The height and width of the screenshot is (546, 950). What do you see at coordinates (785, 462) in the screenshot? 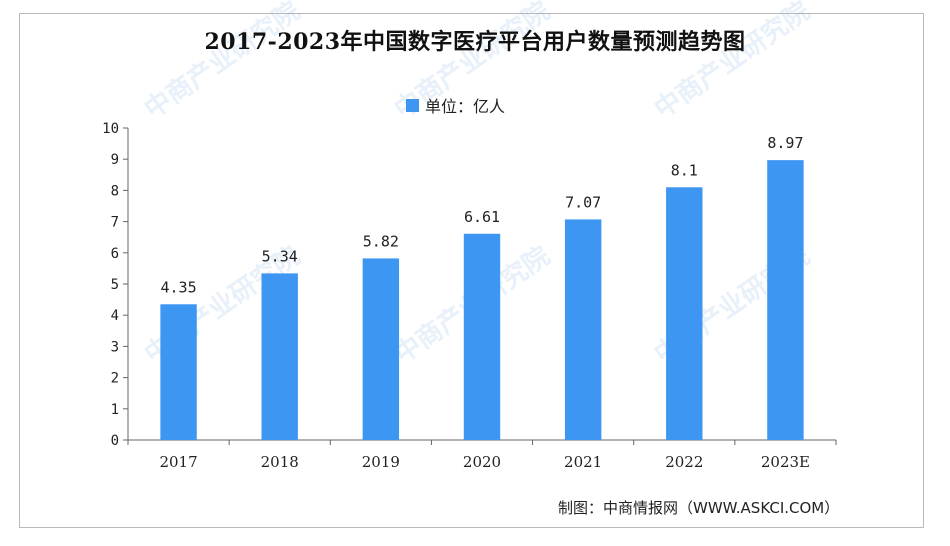
I see `x-tick-label: 2023E` at bounding box center [785, 462].